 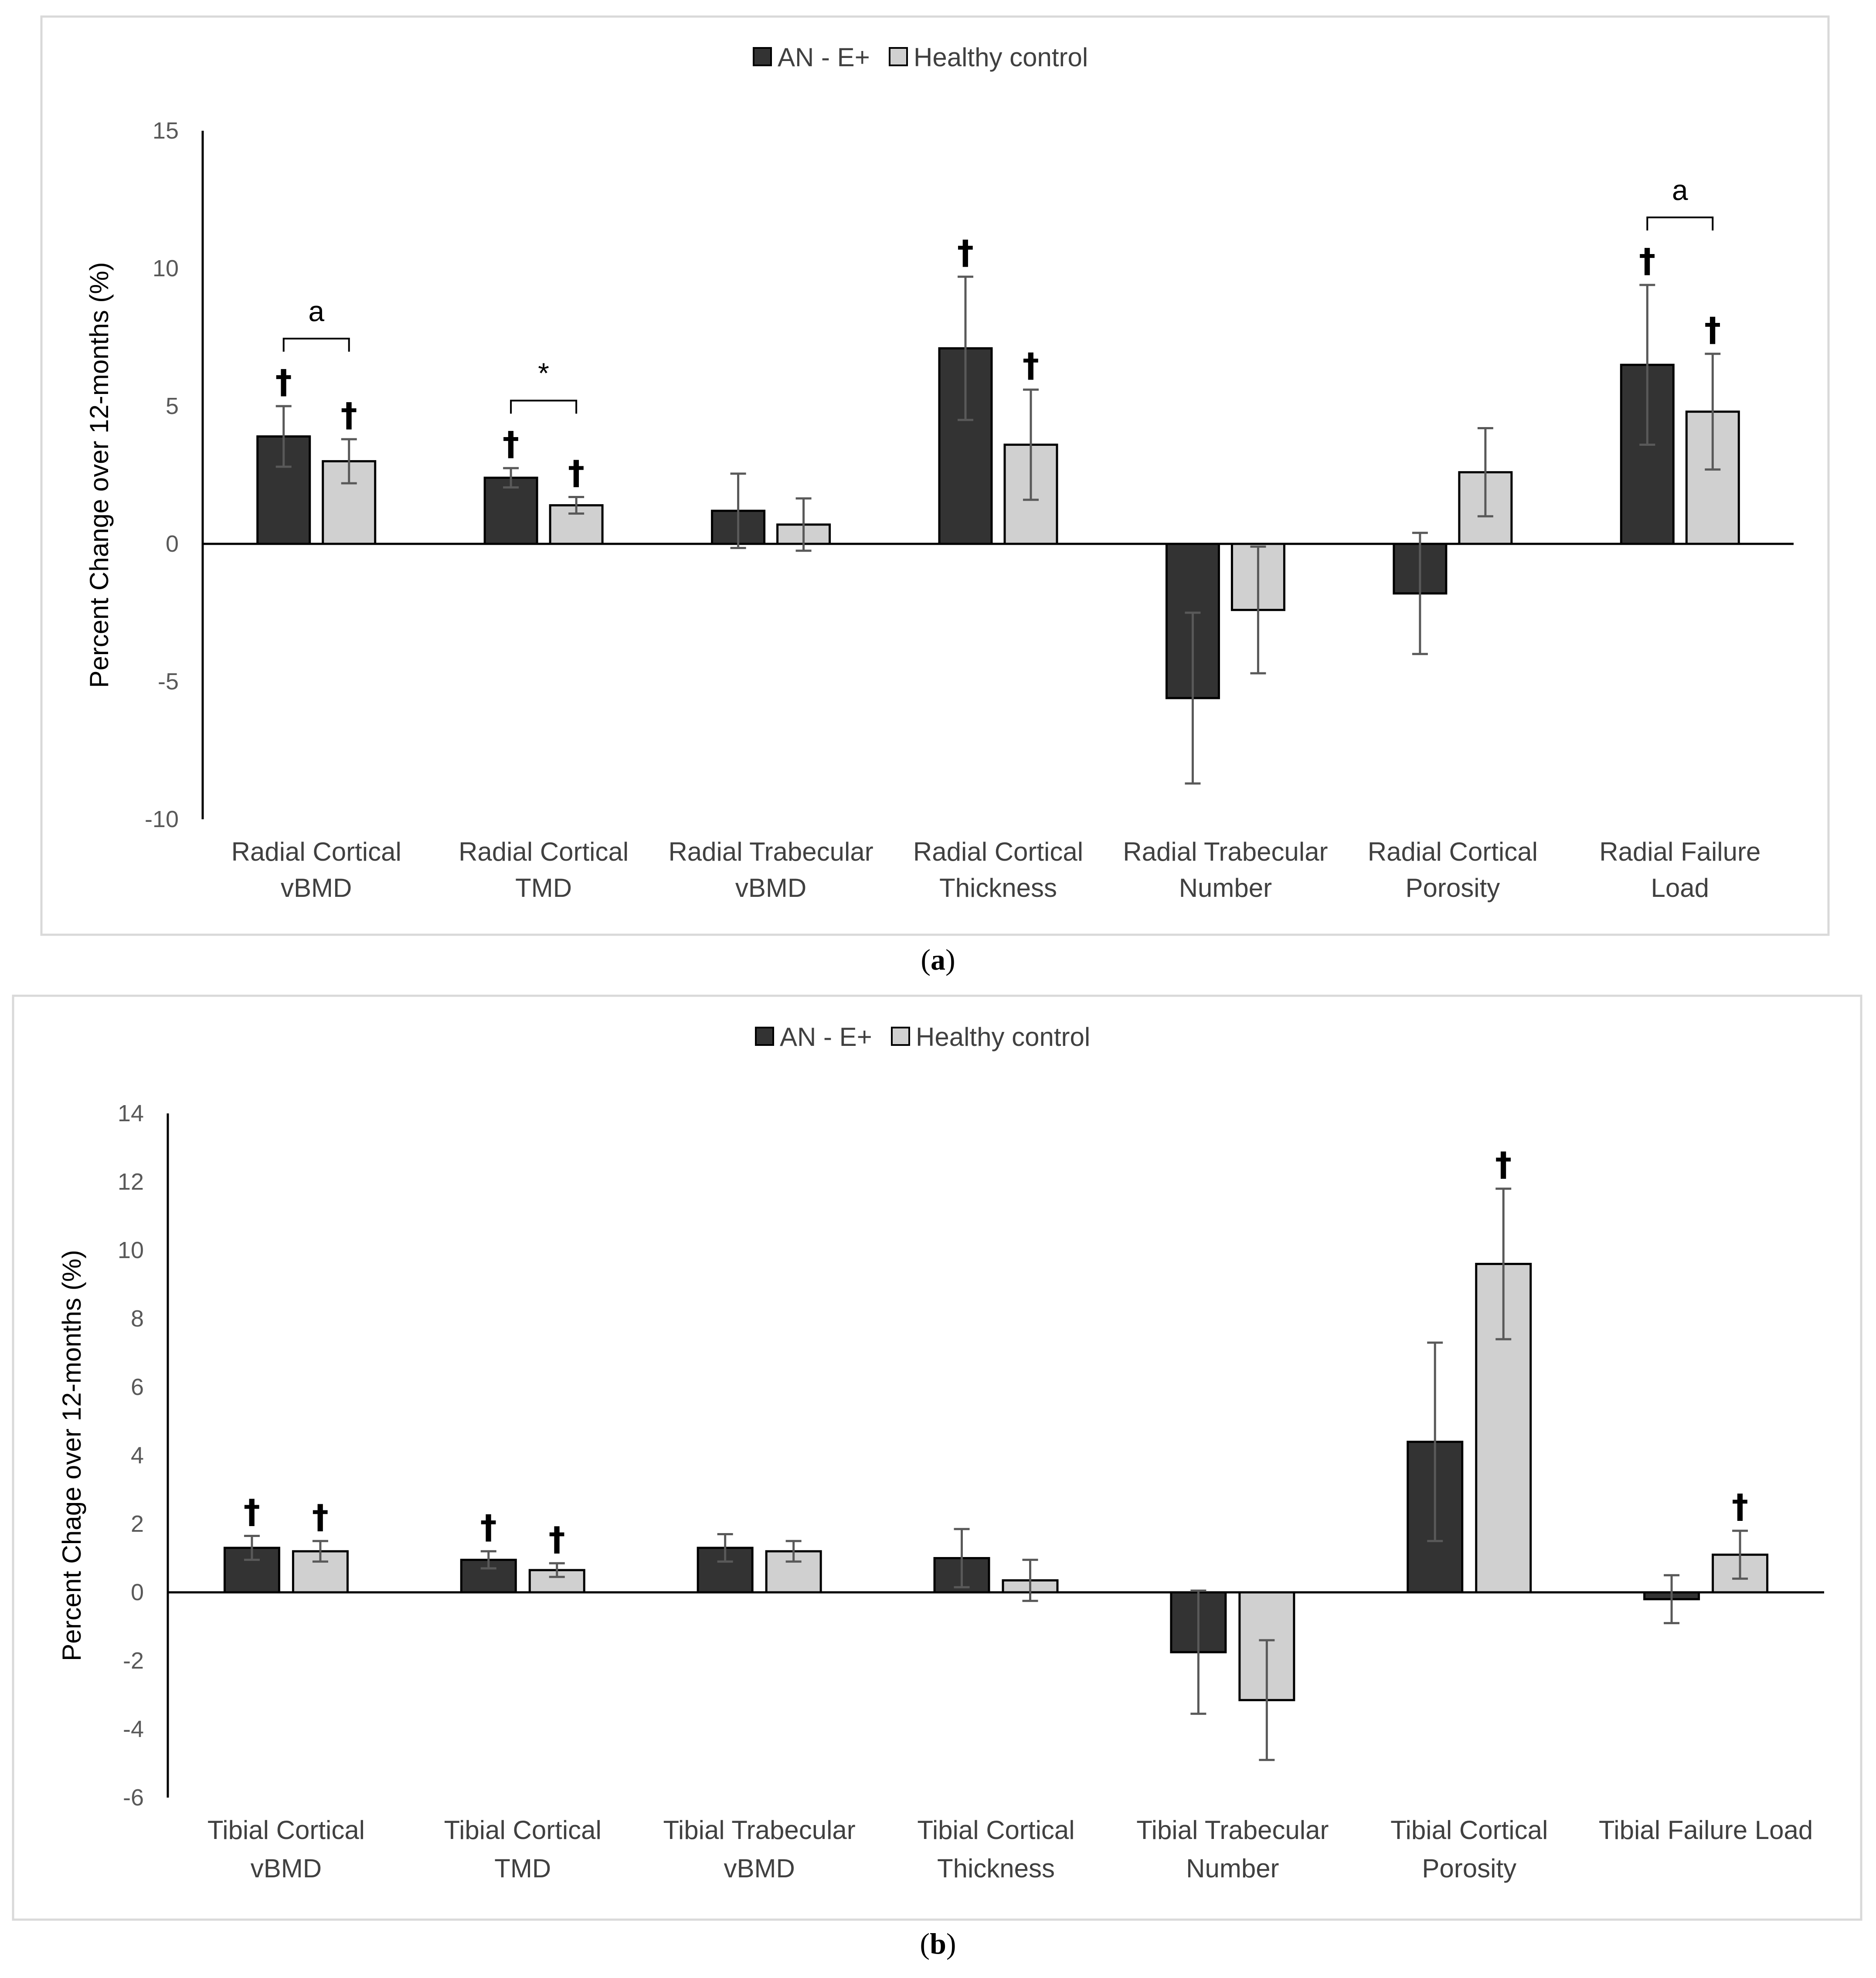 I want to click on panel-b-y-tick-label-7: 0, so click(x=137, y=1592).